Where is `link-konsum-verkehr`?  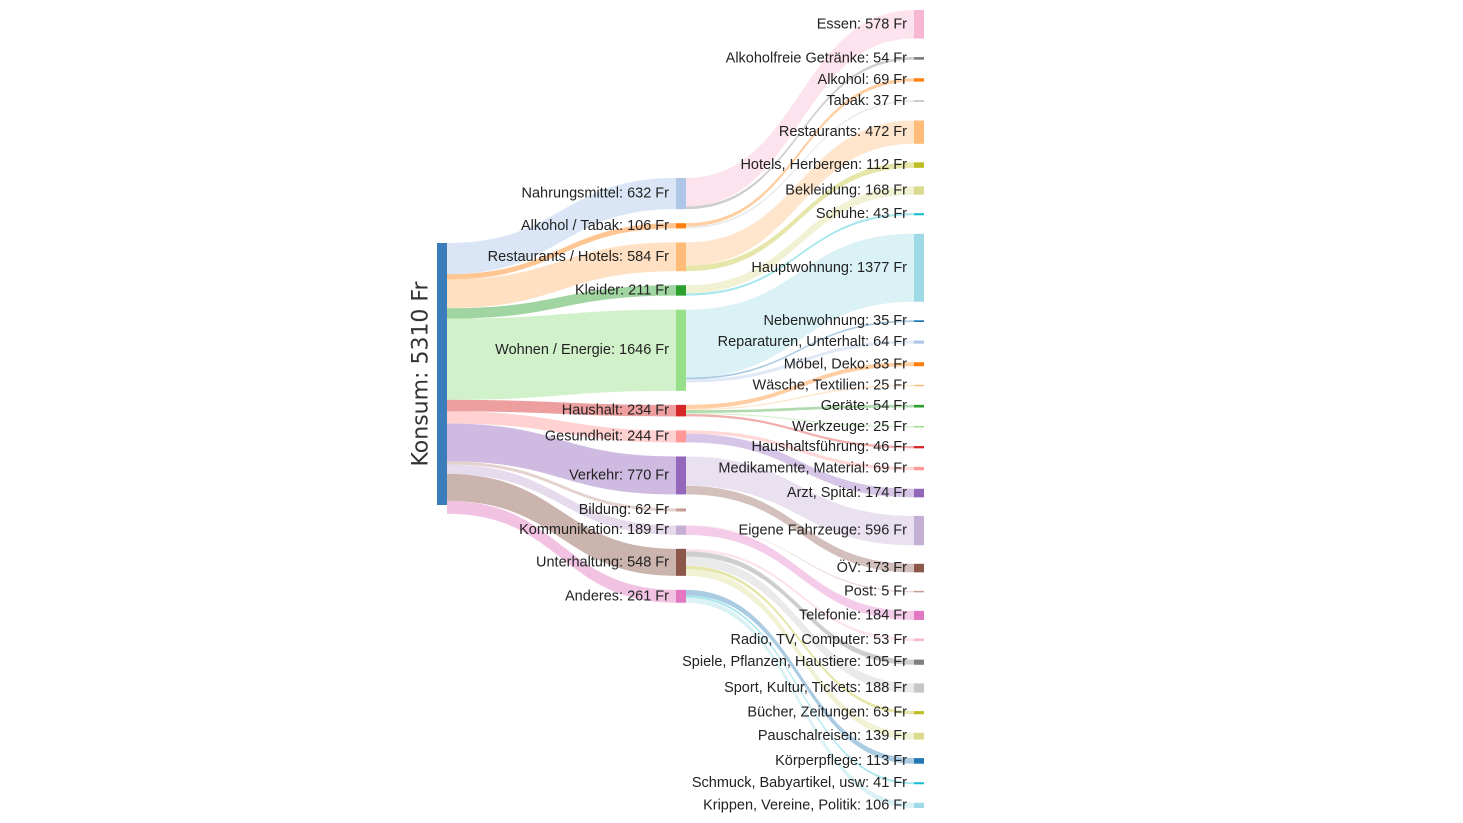
link-konsum-verkehr is located at coordinates (561, 459).